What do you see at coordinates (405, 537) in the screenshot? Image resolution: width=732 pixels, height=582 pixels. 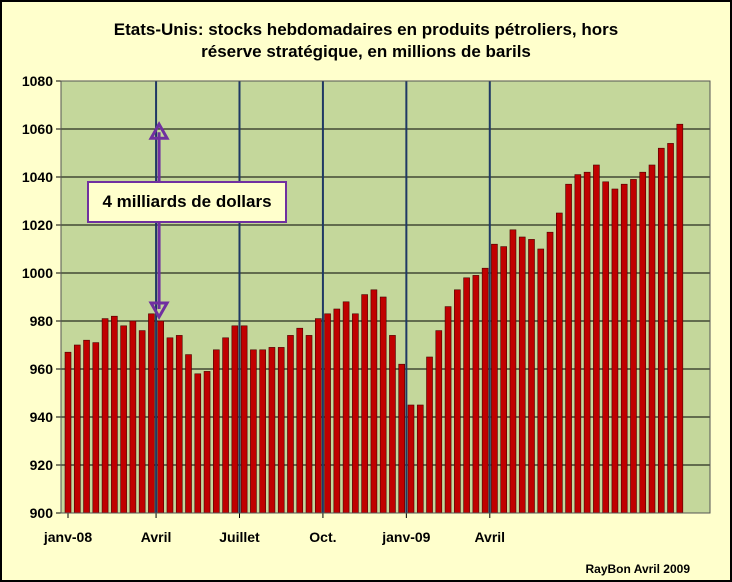 I see `x-tick-label: janv-09` at bounding box center [405, 537].